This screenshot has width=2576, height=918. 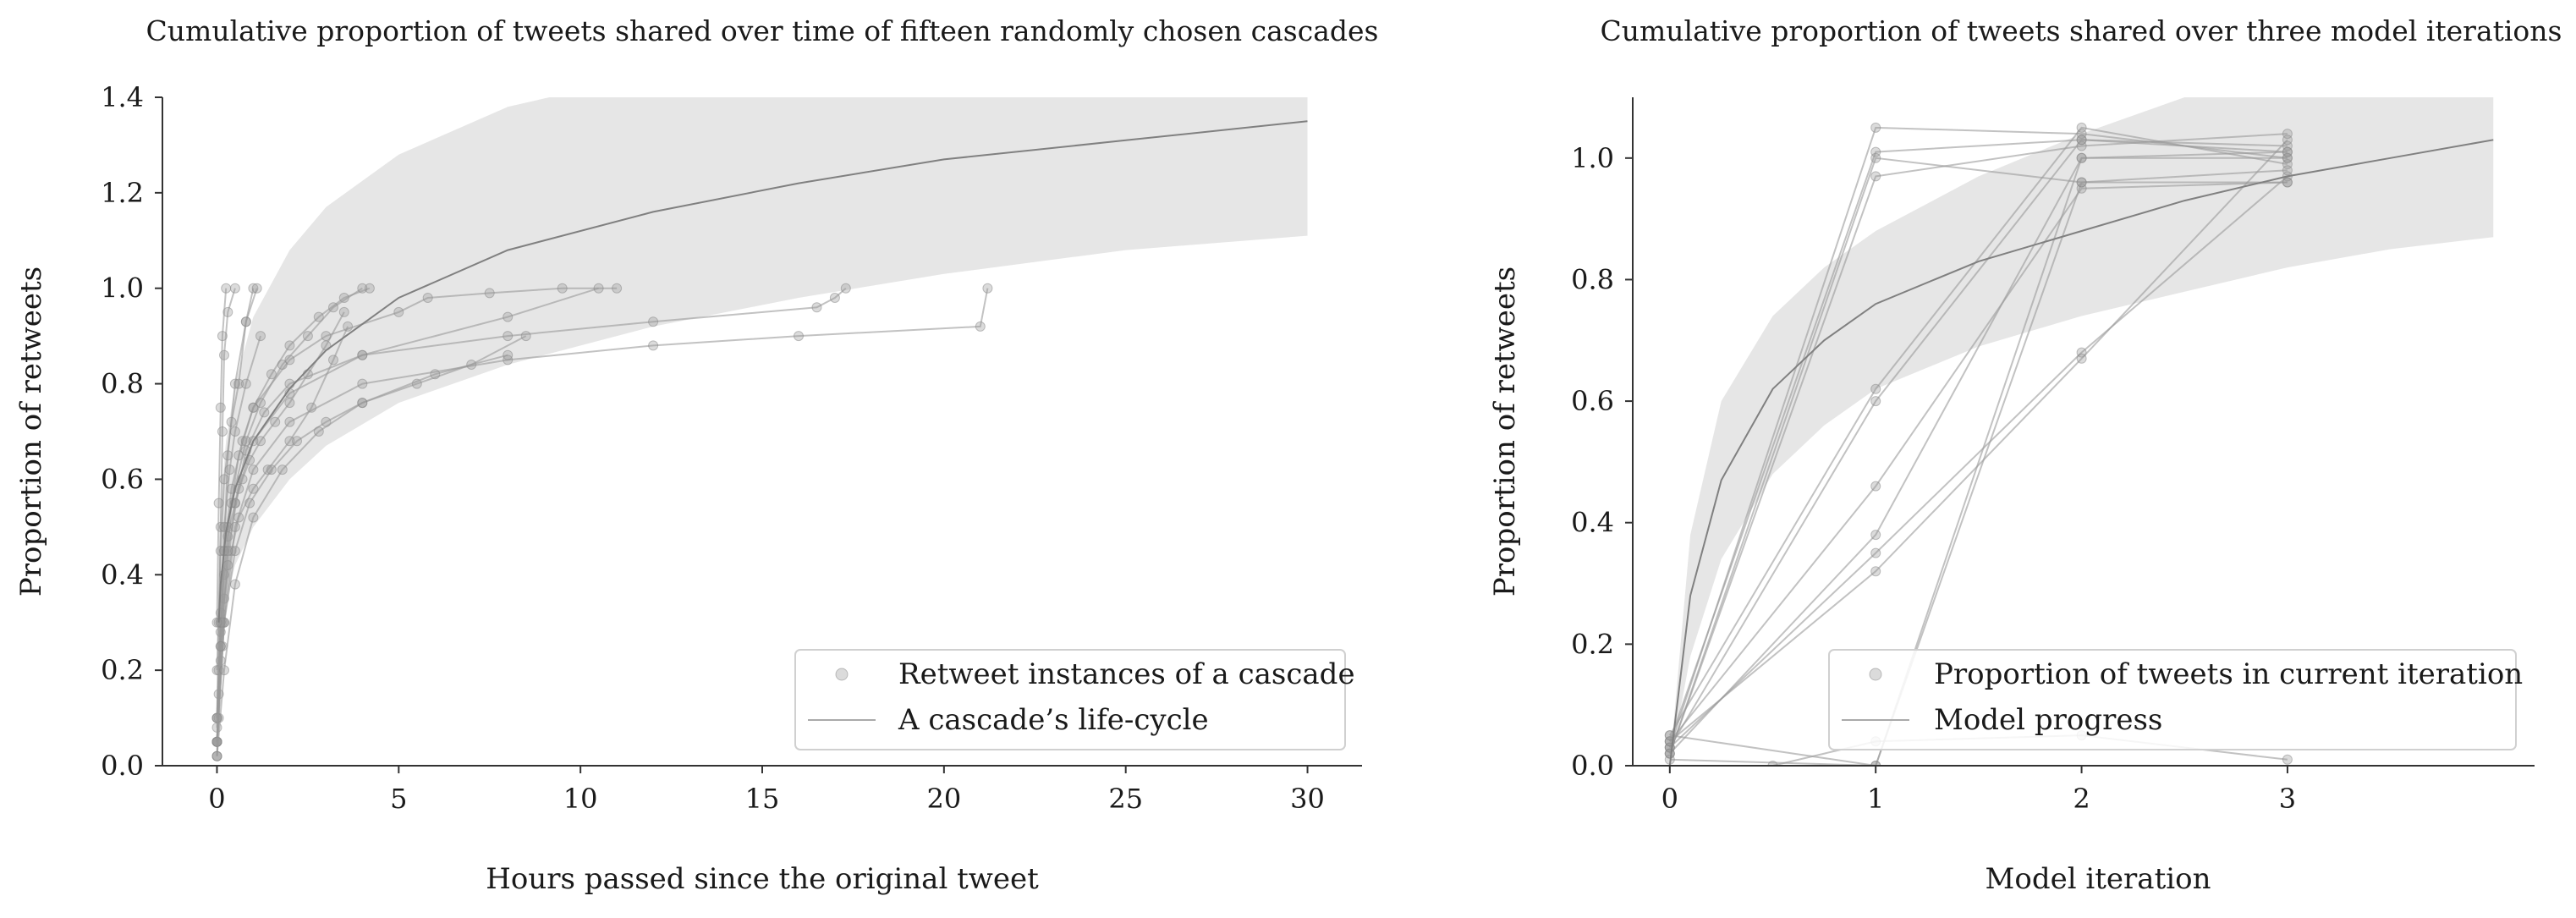 What do you see at coordinates (1592, 644) in the screenshot?
I see `right-y-tick-label: 0.2` at bounding box center [1592, 644].